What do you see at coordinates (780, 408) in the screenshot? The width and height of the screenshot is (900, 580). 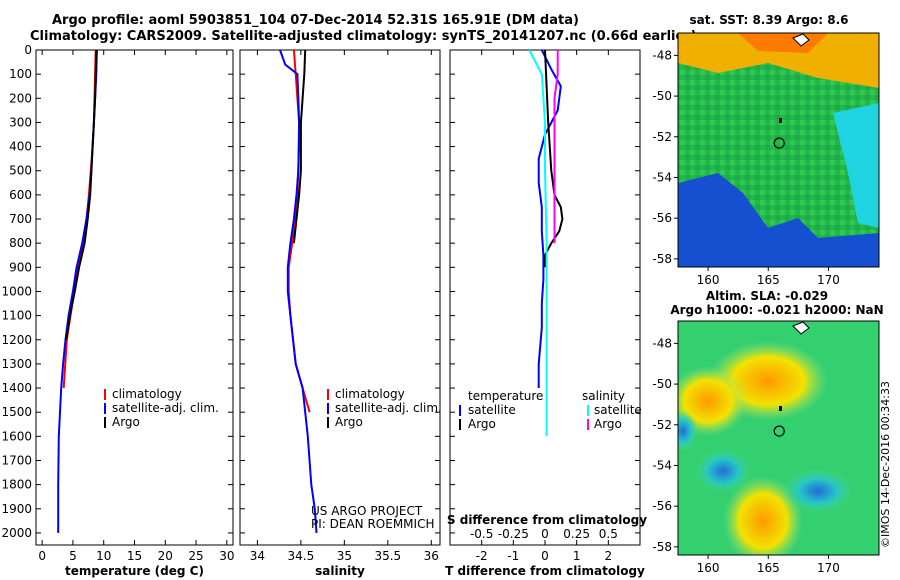 I see `island-marker` at bounding box center [780, 408].